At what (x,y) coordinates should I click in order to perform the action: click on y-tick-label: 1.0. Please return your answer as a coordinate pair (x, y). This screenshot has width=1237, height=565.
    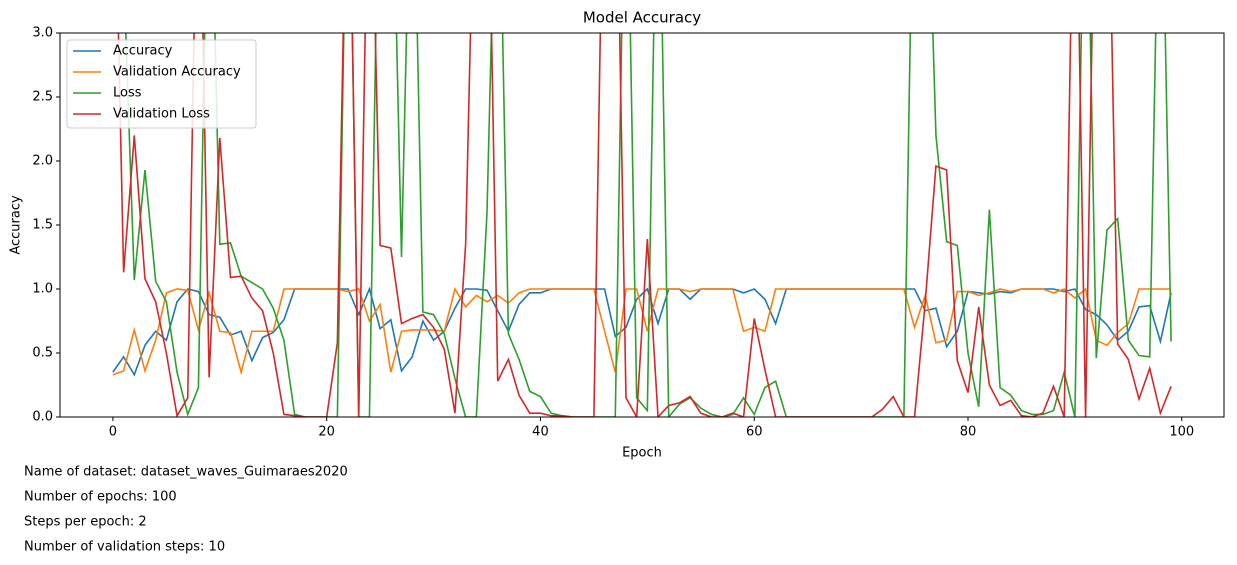
    Looking at the image, I should click on (42, 289).